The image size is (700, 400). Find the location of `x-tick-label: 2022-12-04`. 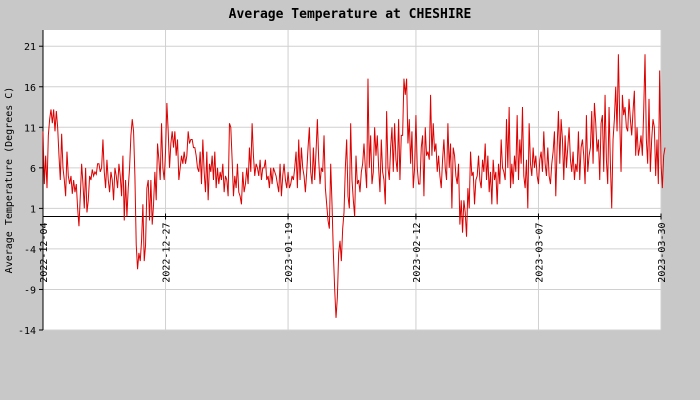

x-tick-label: 2022-12-04 is located at coordinates (44, 252).